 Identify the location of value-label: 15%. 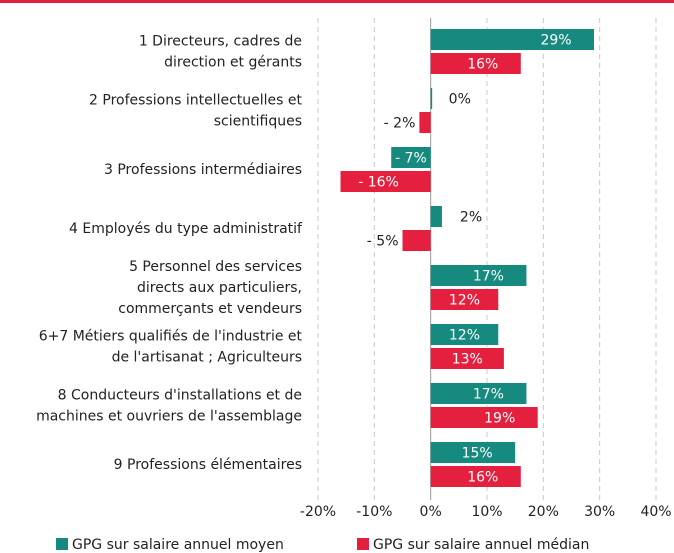
(477, 454).